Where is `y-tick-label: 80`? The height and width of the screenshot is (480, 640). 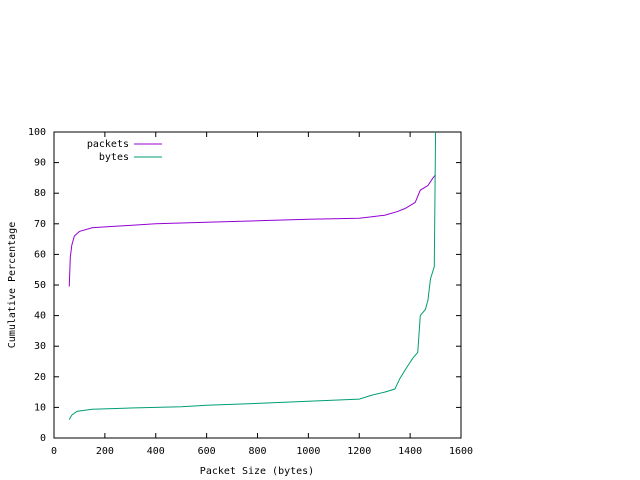 y-tick-label: 80 is located at coordinates (40, 193).